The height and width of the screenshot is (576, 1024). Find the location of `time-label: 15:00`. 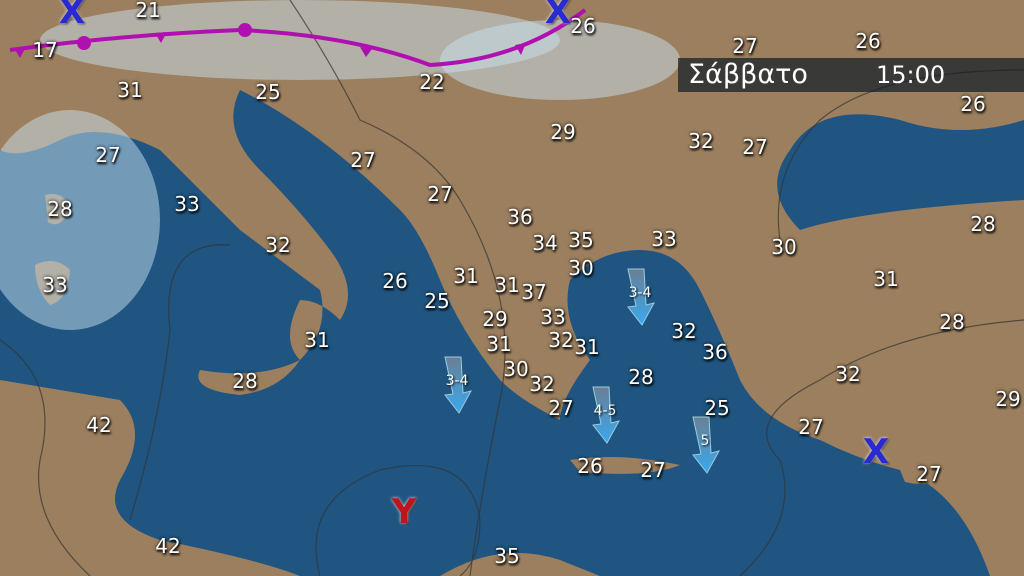

time-label: 15:00 is located at coordinates (911, 75).